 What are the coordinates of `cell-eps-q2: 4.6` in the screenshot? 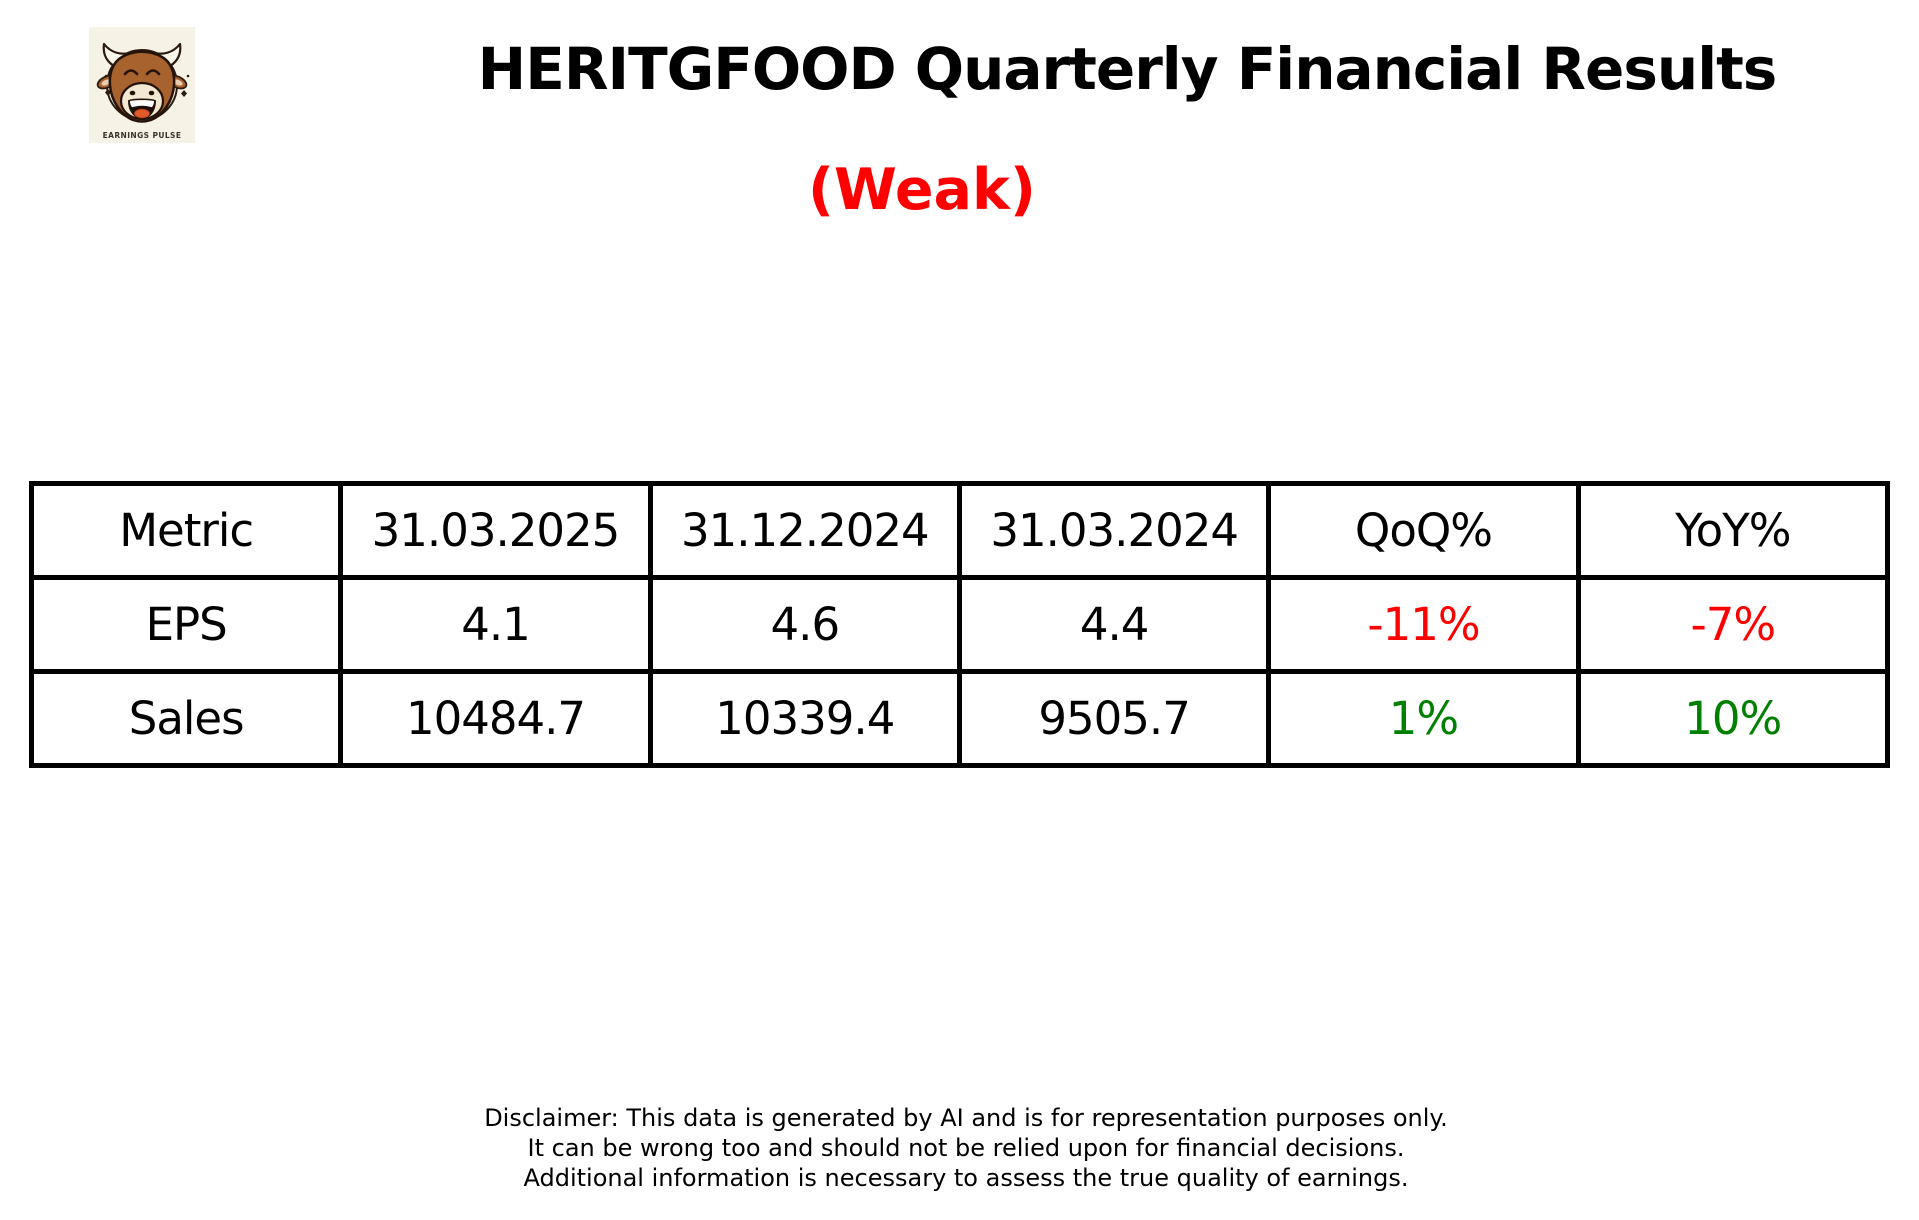 It's located at (804, 624).